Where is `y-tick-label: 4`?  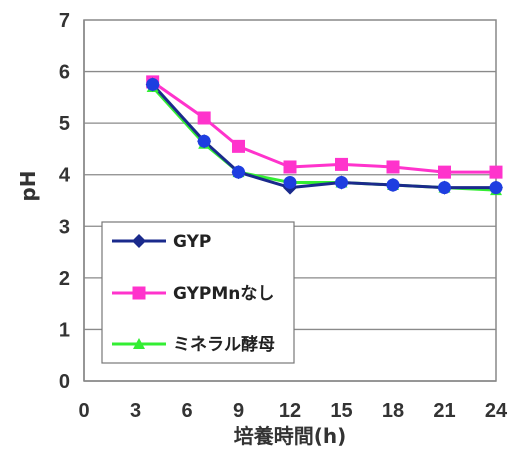
y-tick-label: 4 is located at coordinates (65, 176).